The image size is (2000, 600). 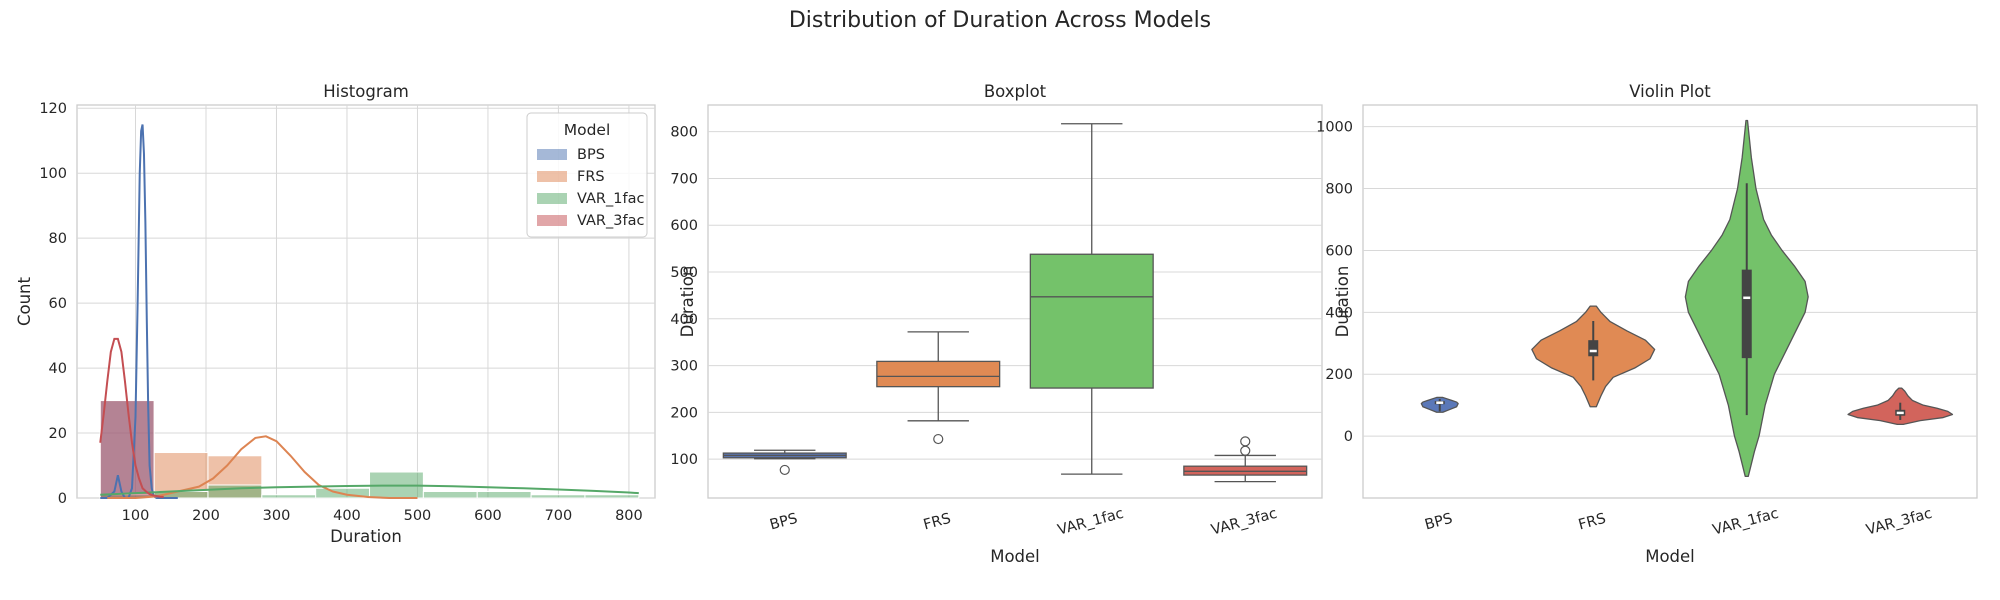 I want to click on x-tick-label: 800, so click(x=629, y=516).